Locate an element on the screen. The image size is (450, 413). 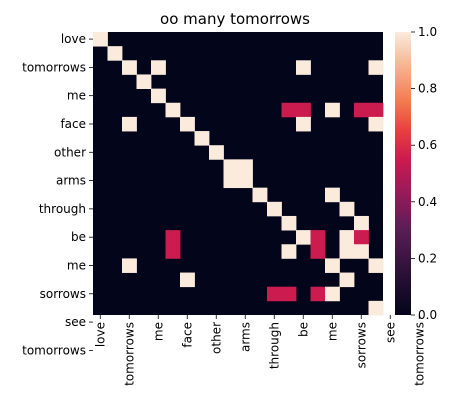
colorbar-tick-label: 0.2 is located at coordinates (427, 258).